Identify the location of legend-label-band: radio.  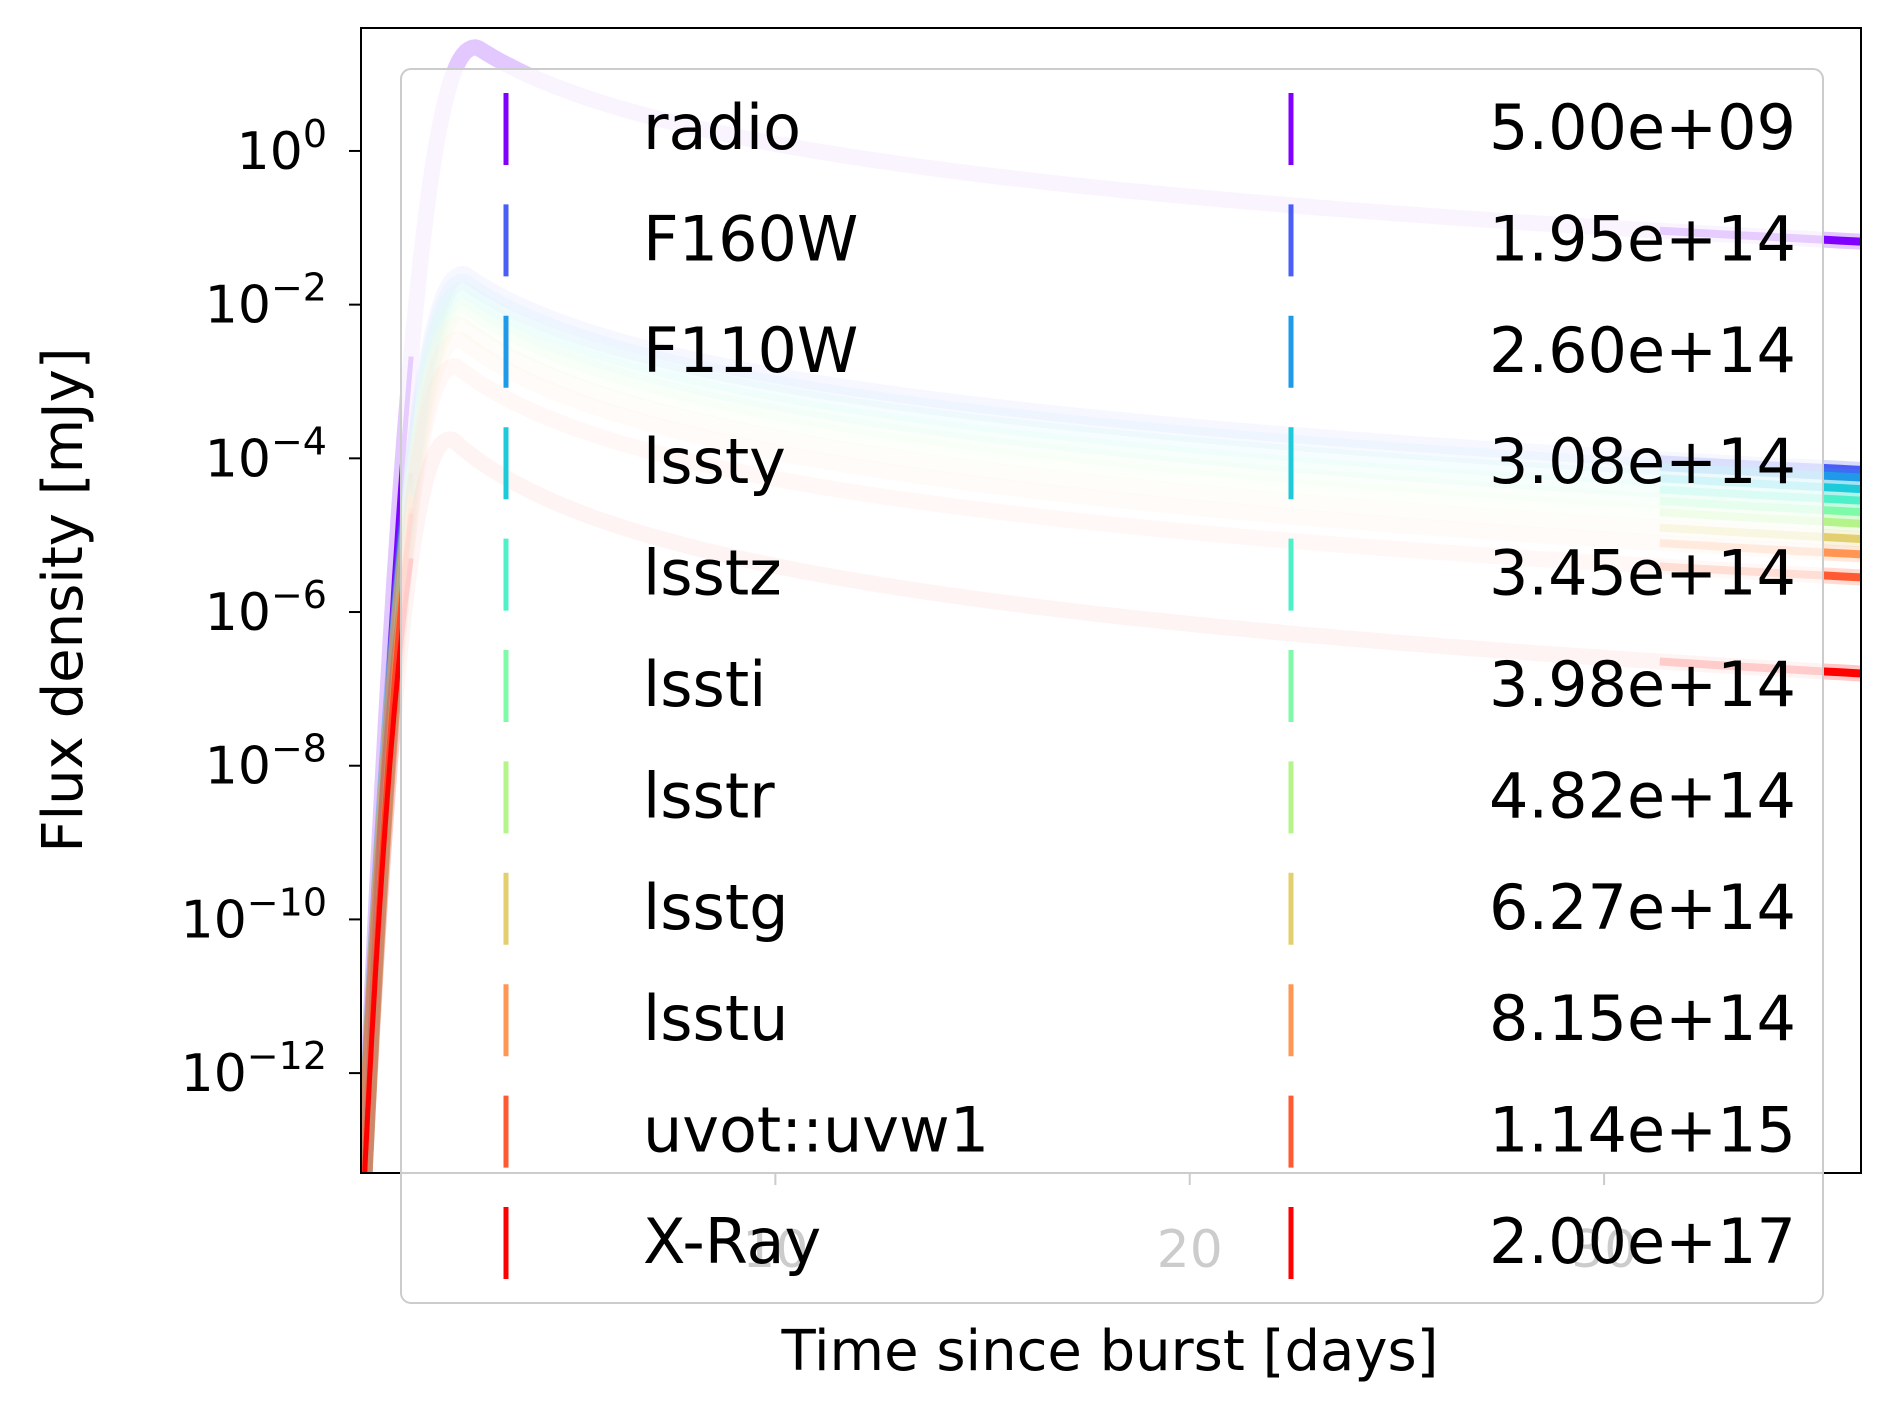
(722, 127).